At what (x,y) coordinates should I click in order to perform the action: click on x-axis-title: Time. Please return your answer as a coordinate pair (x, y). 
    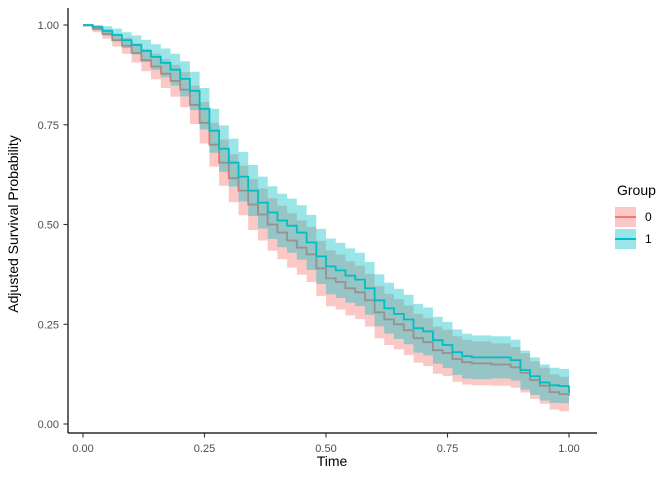
    Looking at the image, I should click on (332, 461).